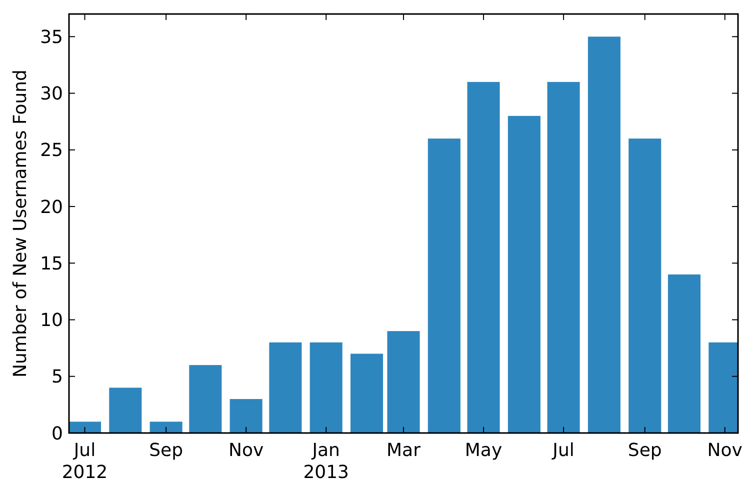 The width and height of the screenshot is (747, 482). I want to click on y-tick-label: 15, so click(51, 263).